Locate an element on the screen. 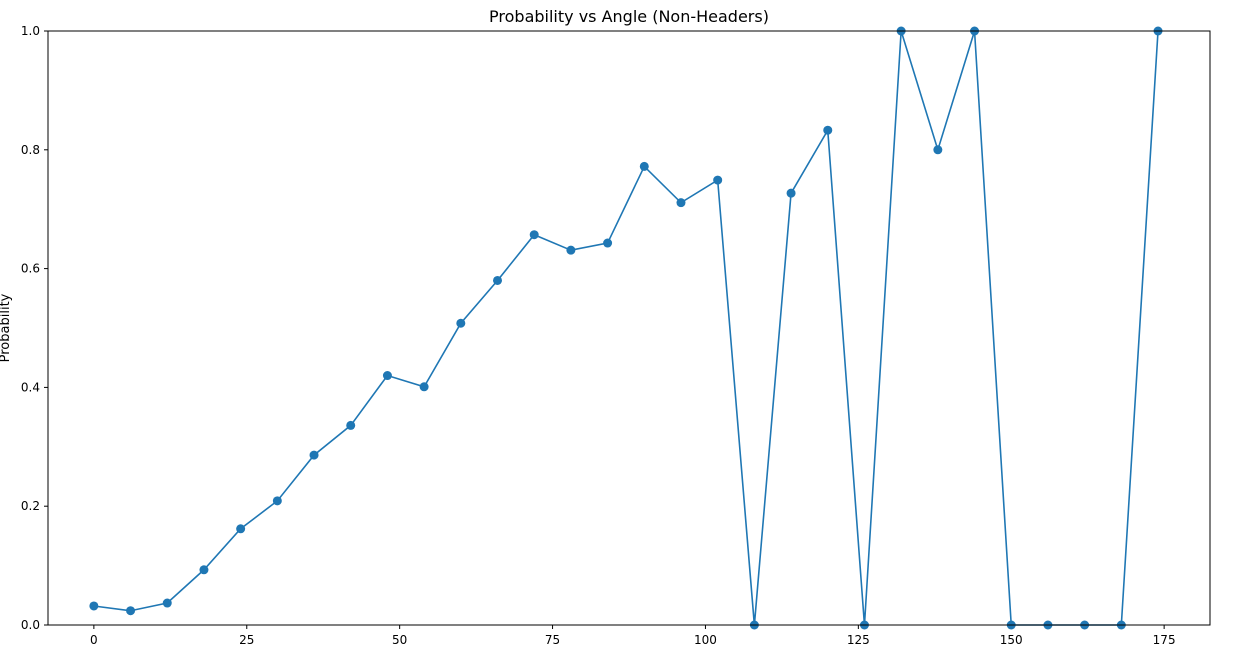  x-tick-label: 125 is located at coordinates (858, 640).